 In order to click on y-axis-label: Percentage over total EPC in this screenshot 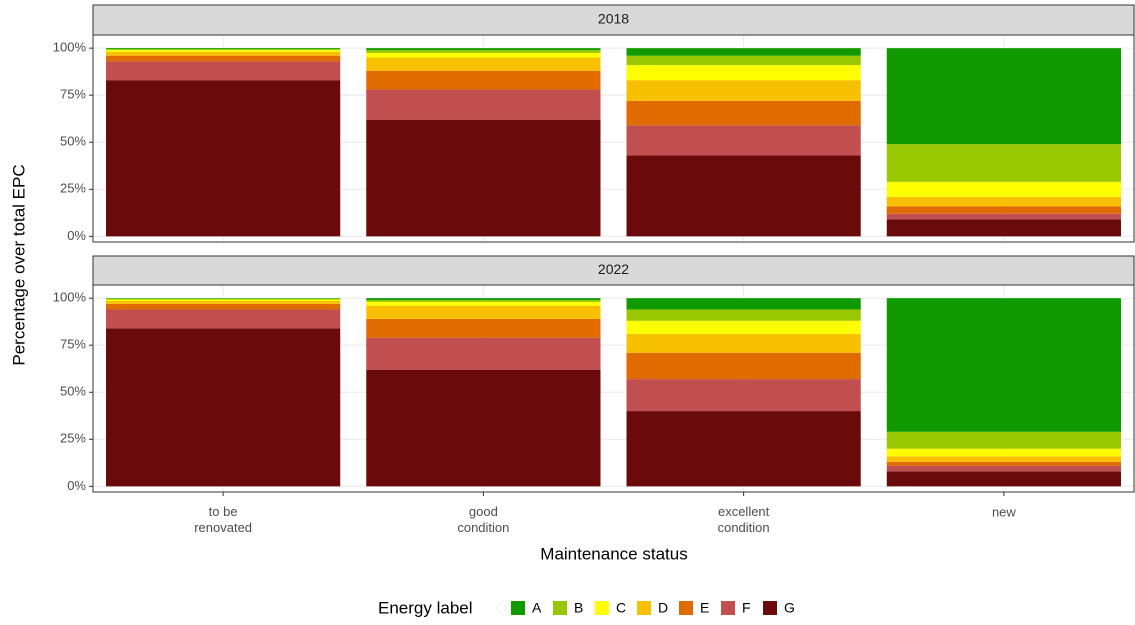, I will do `click(18, 264)`.